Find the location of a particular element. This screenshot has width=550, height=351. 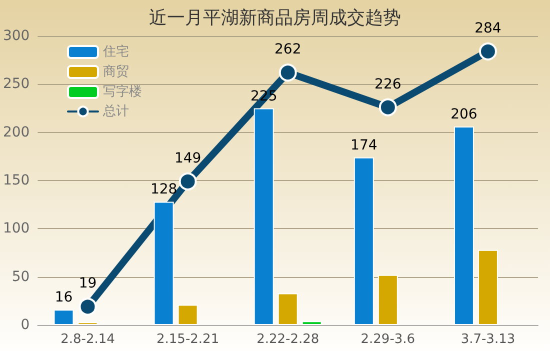

y-tick-label: 100 is located at coordinates (16, 228).